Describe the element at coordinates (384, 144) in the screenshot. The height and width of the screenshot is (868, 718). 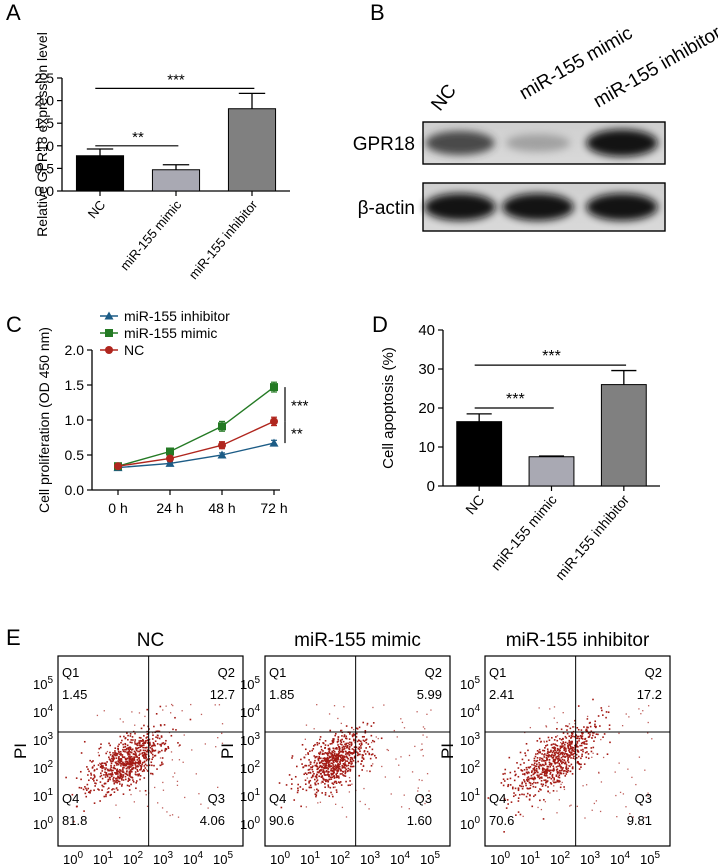
I see `blot-row-label: GPR18` at that location.